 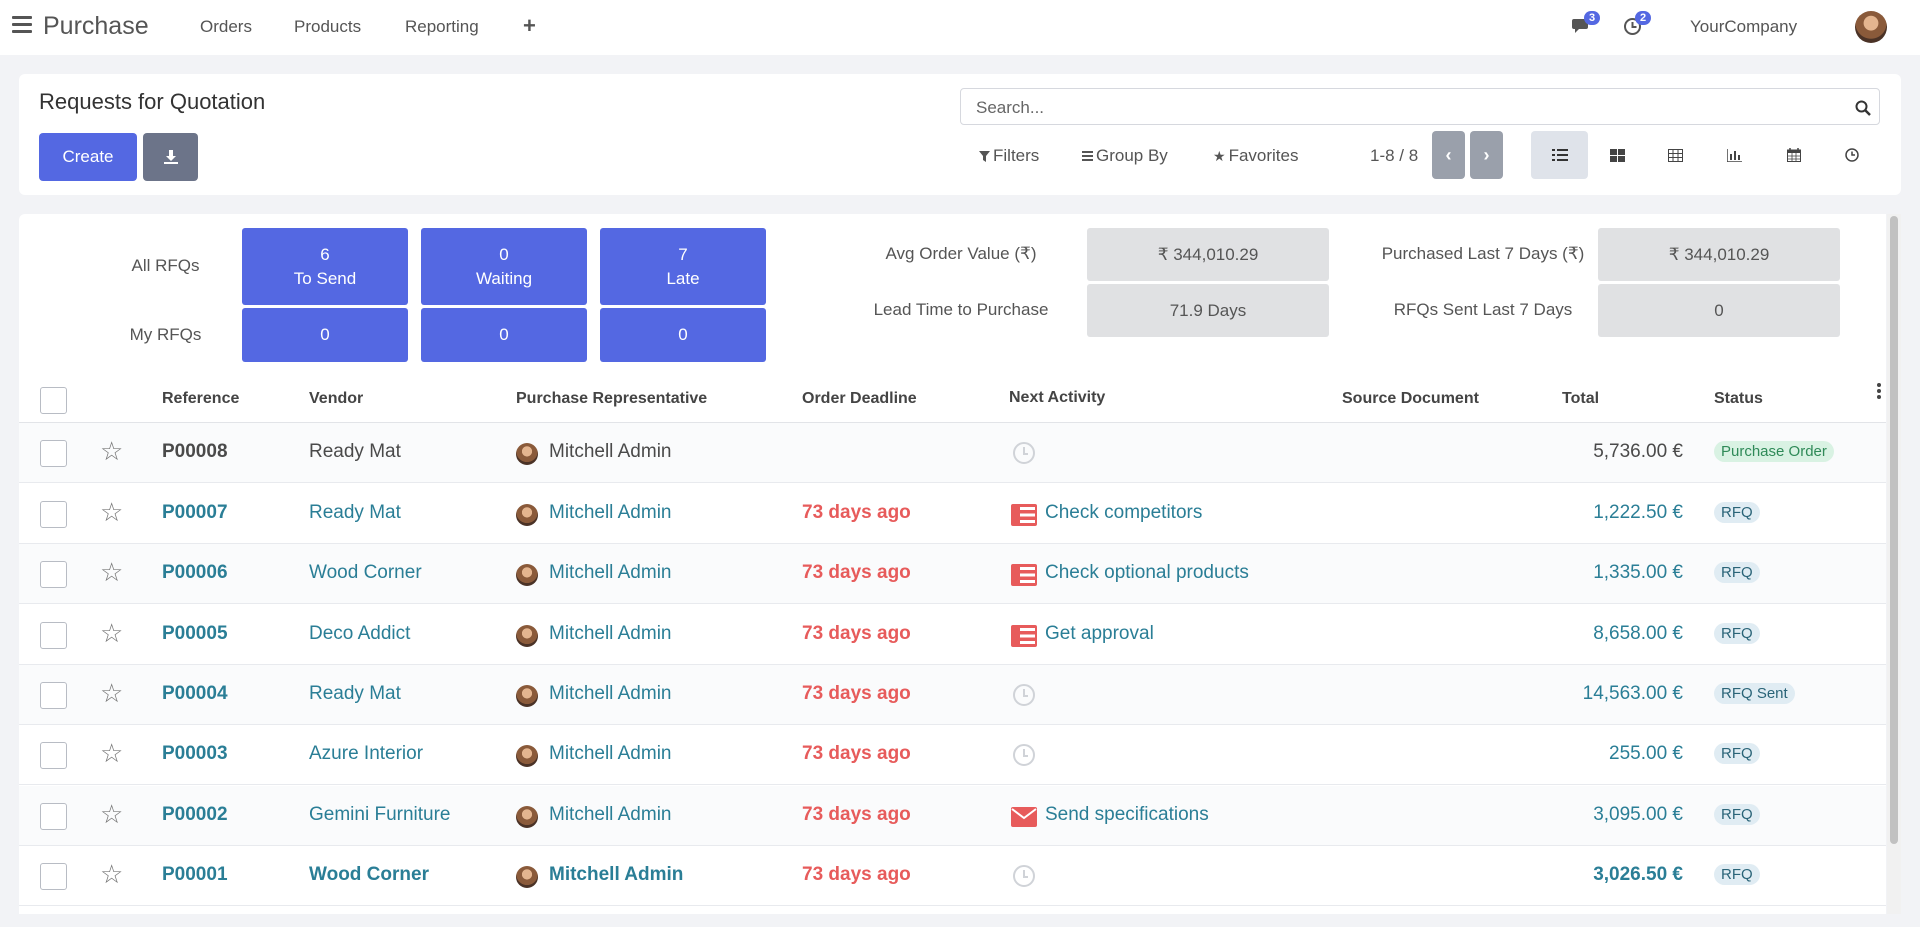 I want to click on groupby-button: Group By, so click(x=1125, y=156).